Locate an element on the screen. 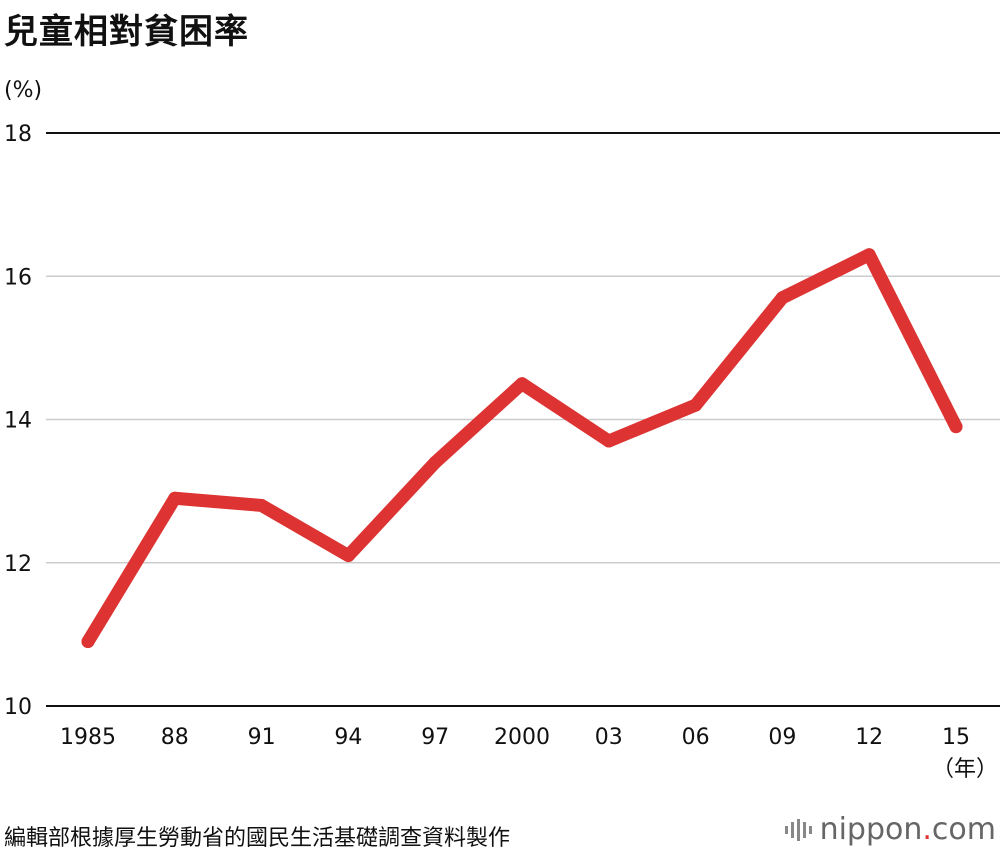 The height and width of the screenshot is (856, 1000). brand-tld: com is located at coordinates (963, 829).